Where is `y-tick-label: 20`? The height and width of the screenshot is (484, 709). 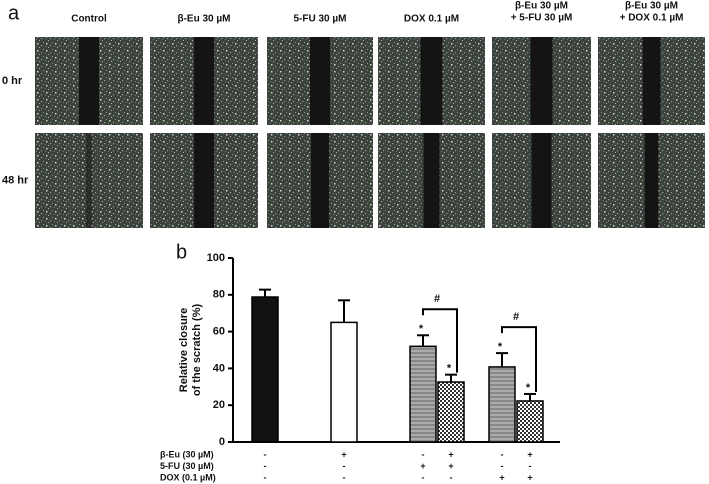
y-tick-label: 20 is located at coordinates (219, 405).